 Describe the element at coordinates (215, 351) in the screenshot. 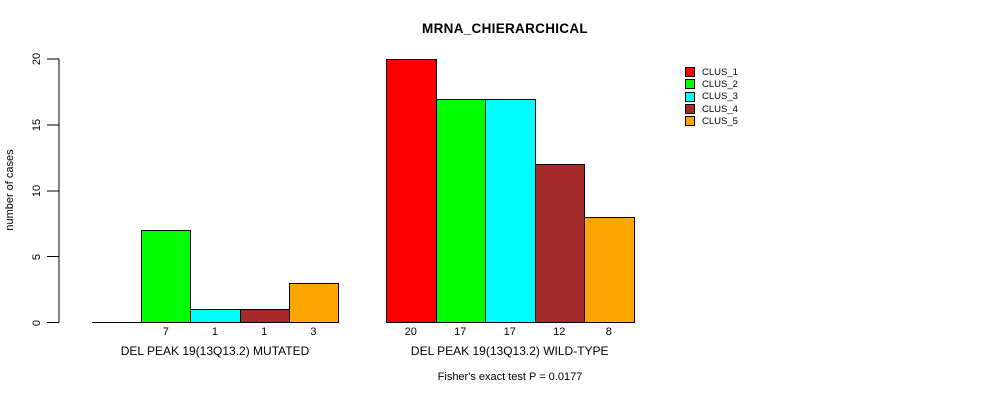

I see `x-category-label: DEL PEAK 19(13Q13.2) MUTATED` at that location.